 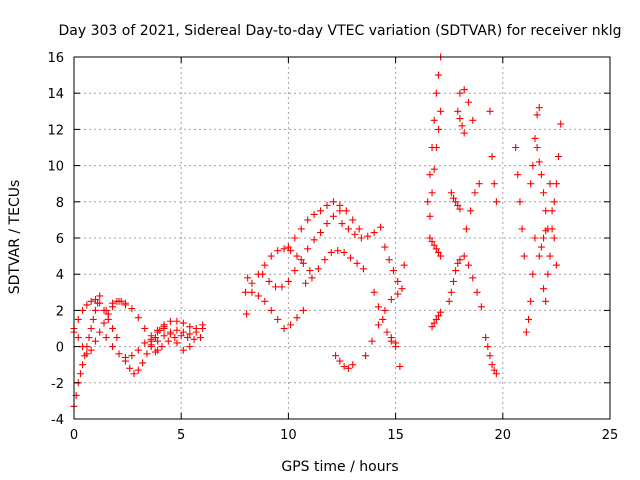 What do you see at coordinates (60, 348) in the screenshot?
I see `y-tick-label: 0` at bounding box center [60, 348].